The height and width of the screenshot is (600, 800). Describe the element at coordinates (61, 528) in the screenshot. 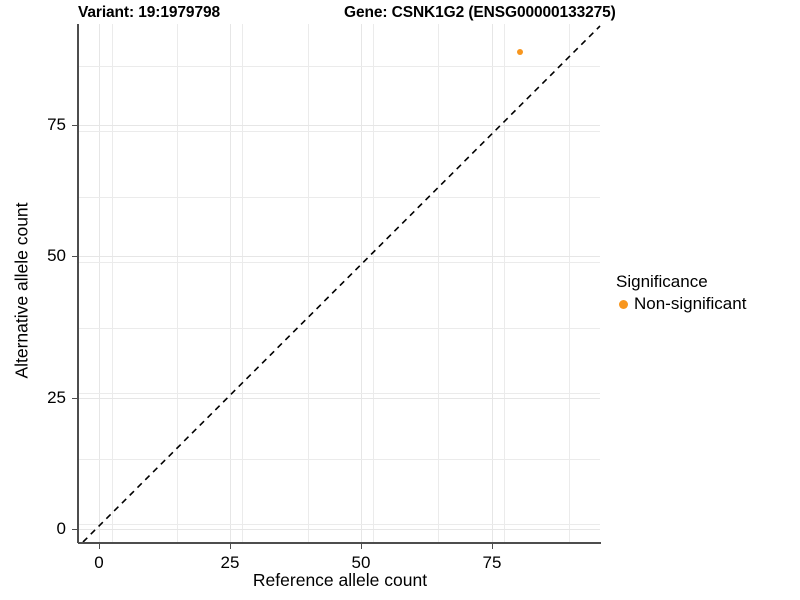

I see `y-tick-label-0: 0` at that location.